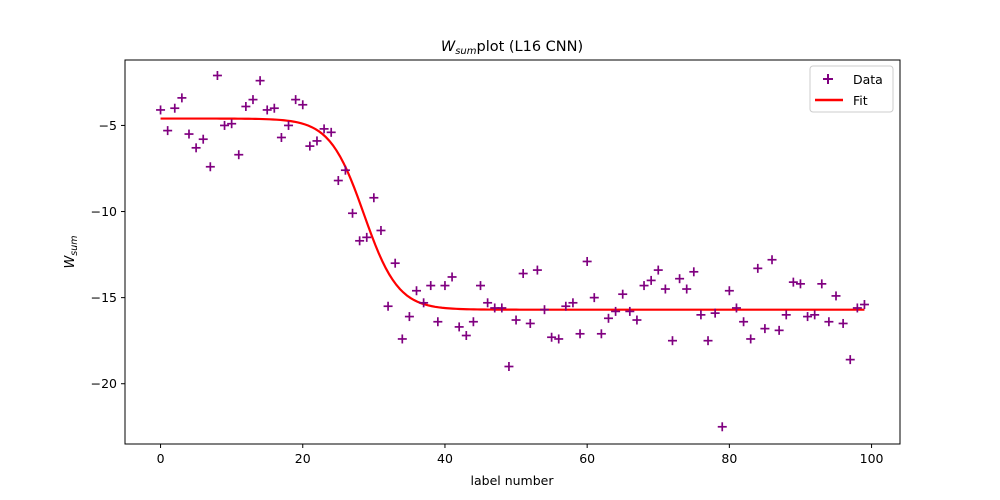 The image size is (1000, 500). I want to click on y-tick-label: −20, so click(104, 383).